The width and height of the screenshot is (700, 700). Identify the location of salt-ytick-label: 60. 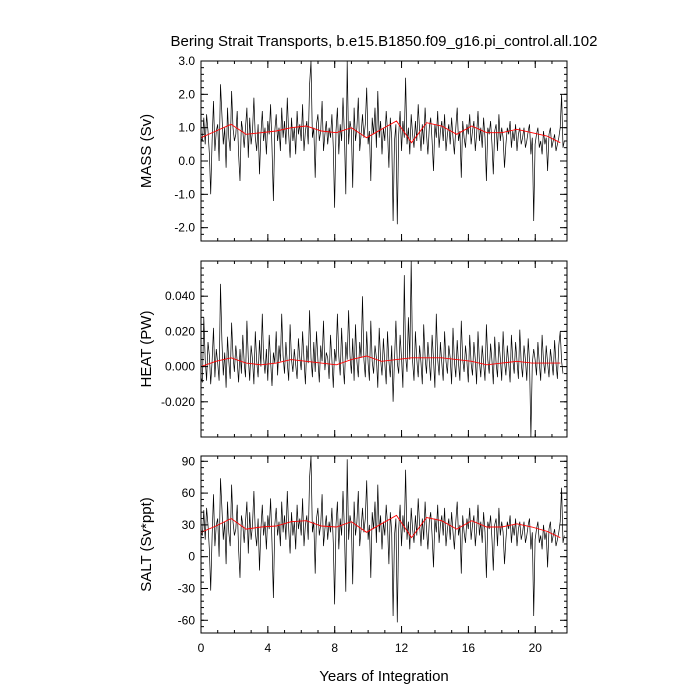
(189, 493).